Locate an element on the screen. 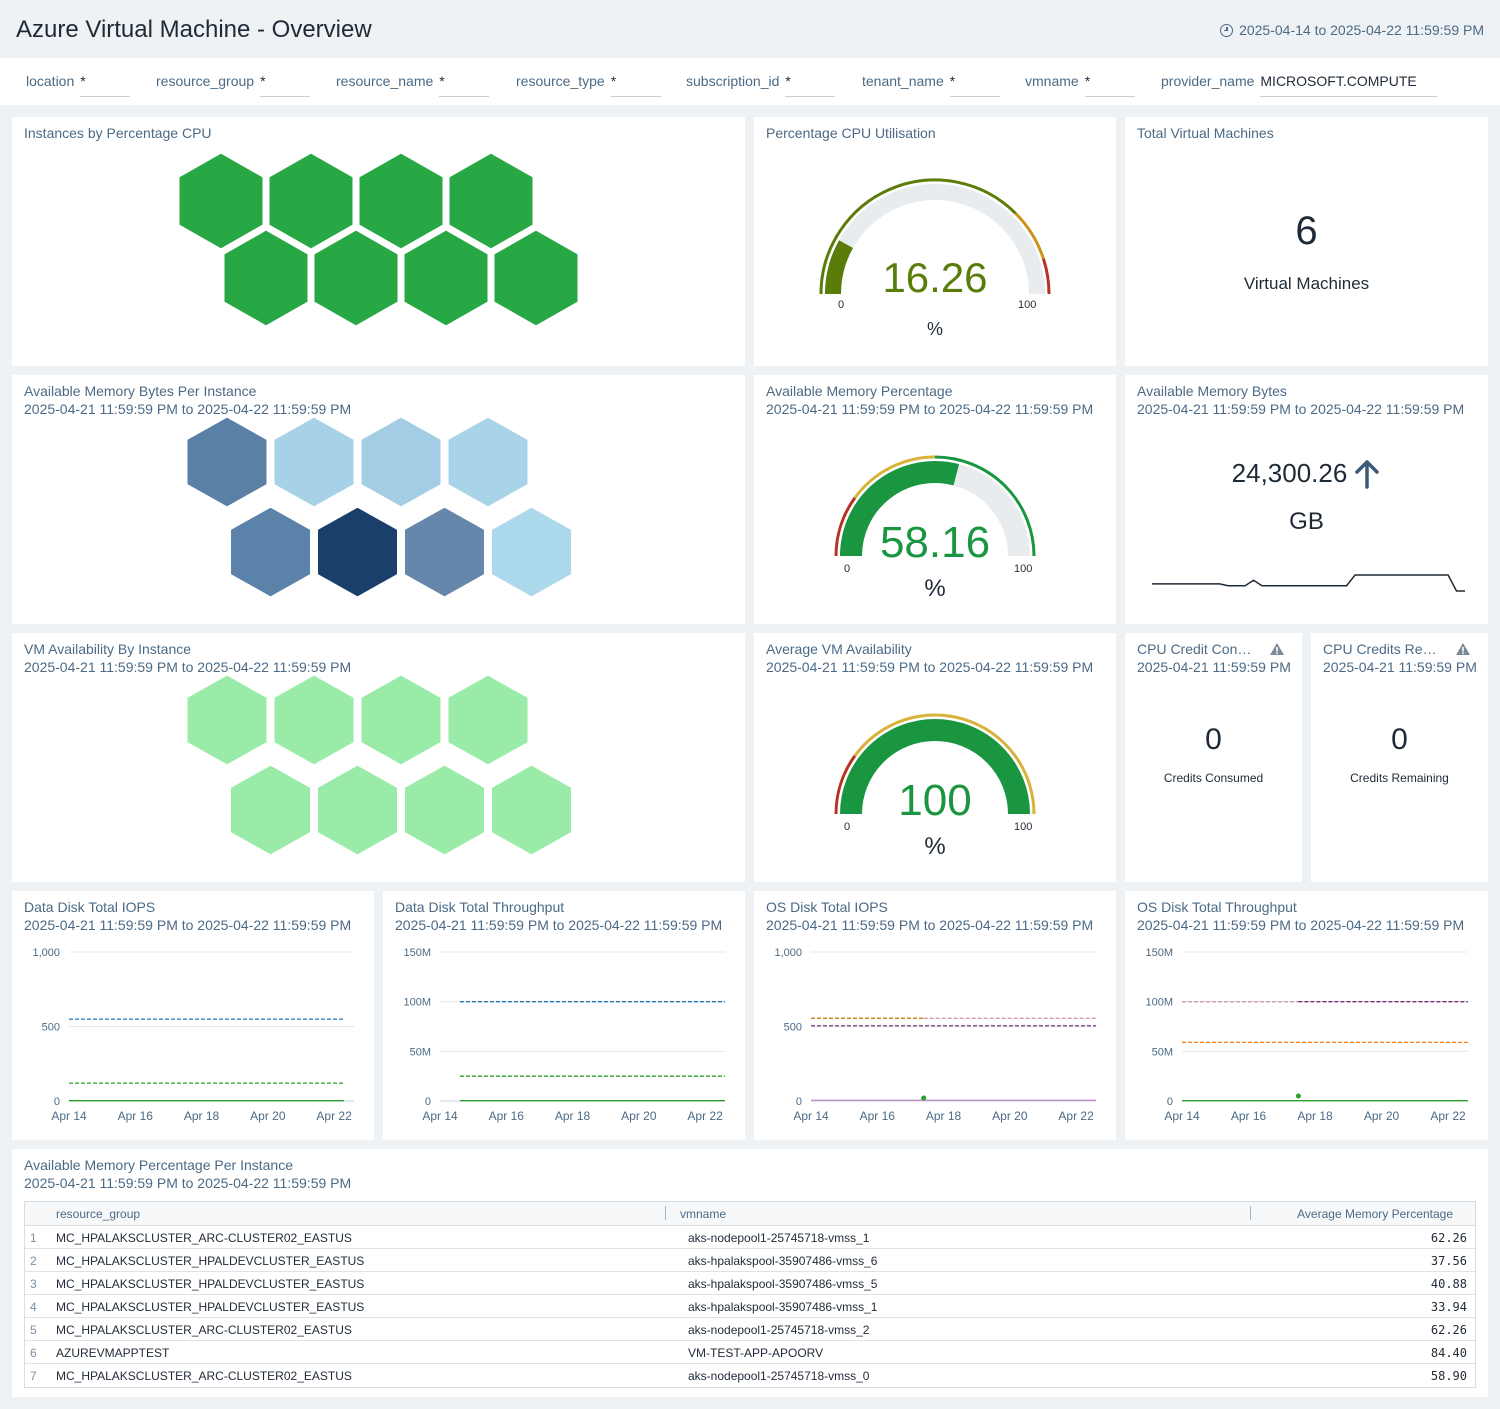  y-tick-label: 50M is located at coordinates (420, 1052).